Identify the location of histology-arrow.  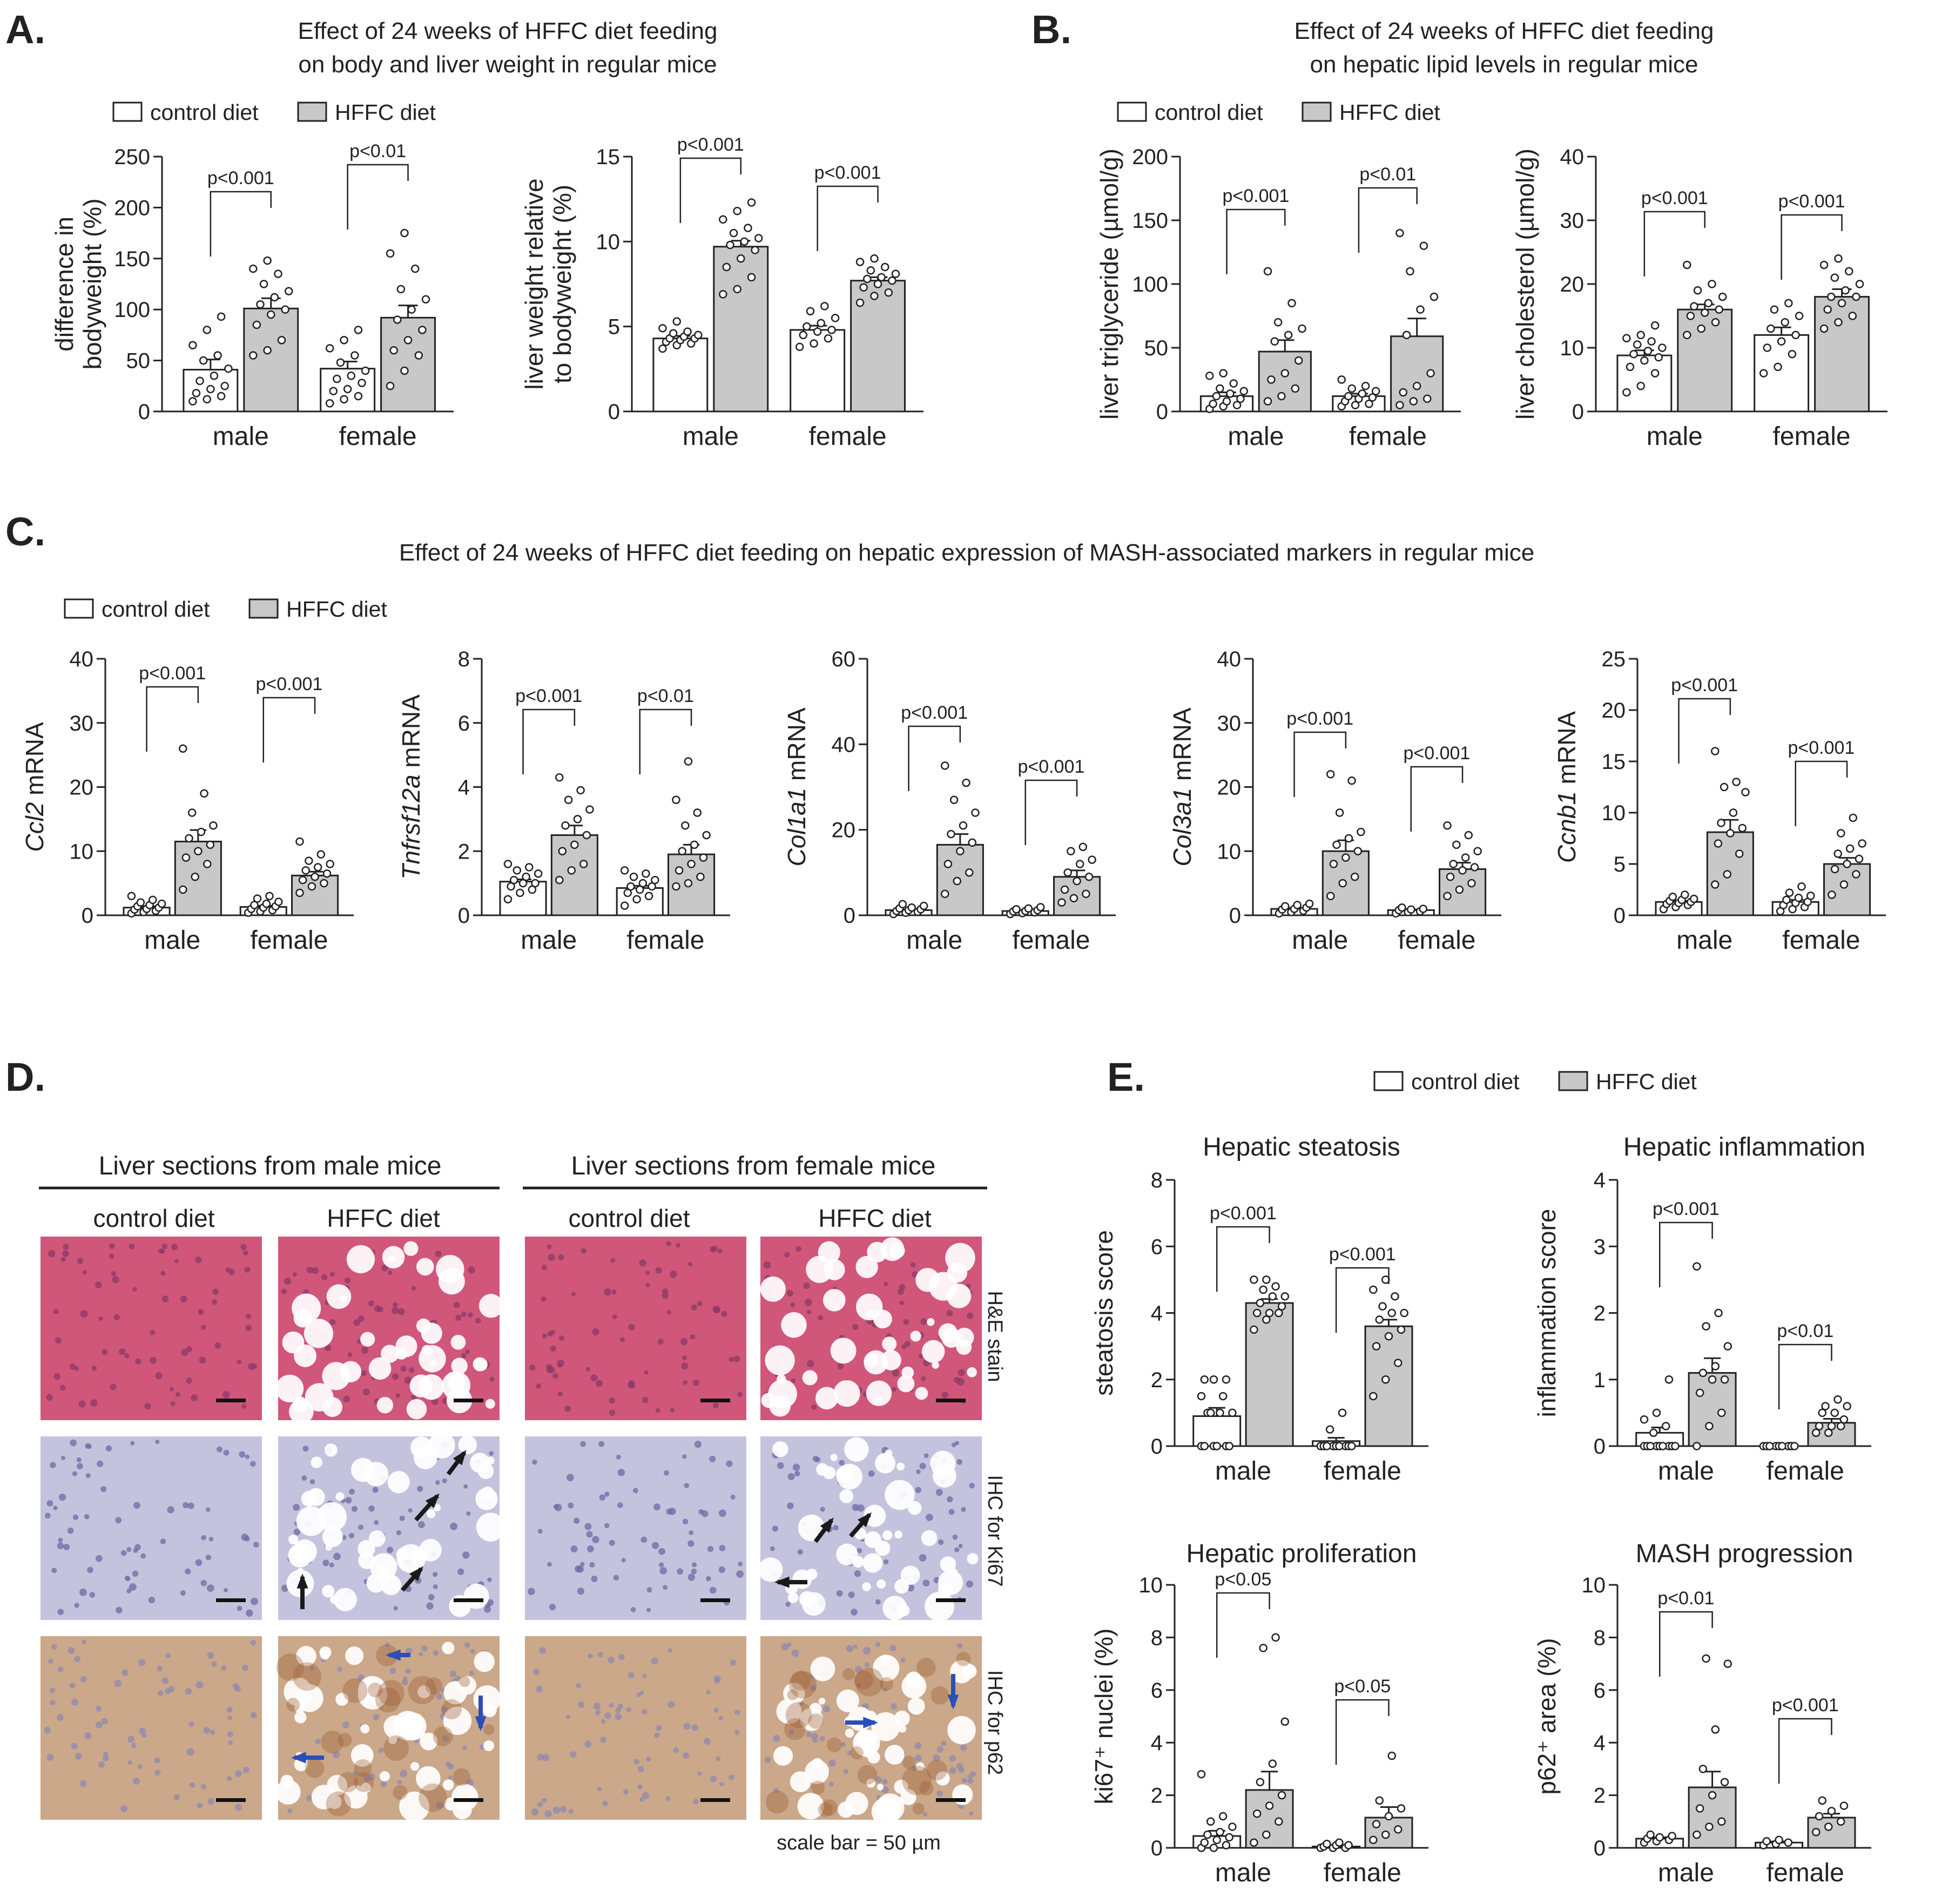
(456, 1463).